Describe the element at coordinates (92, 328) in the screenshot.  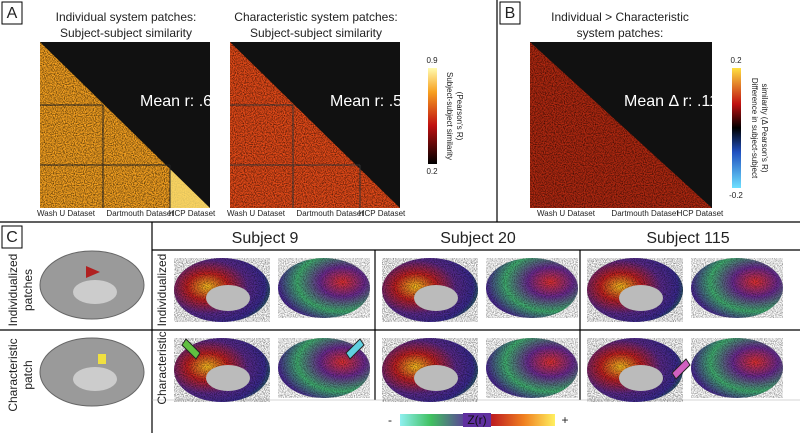
I see `brain-icon` at that location.